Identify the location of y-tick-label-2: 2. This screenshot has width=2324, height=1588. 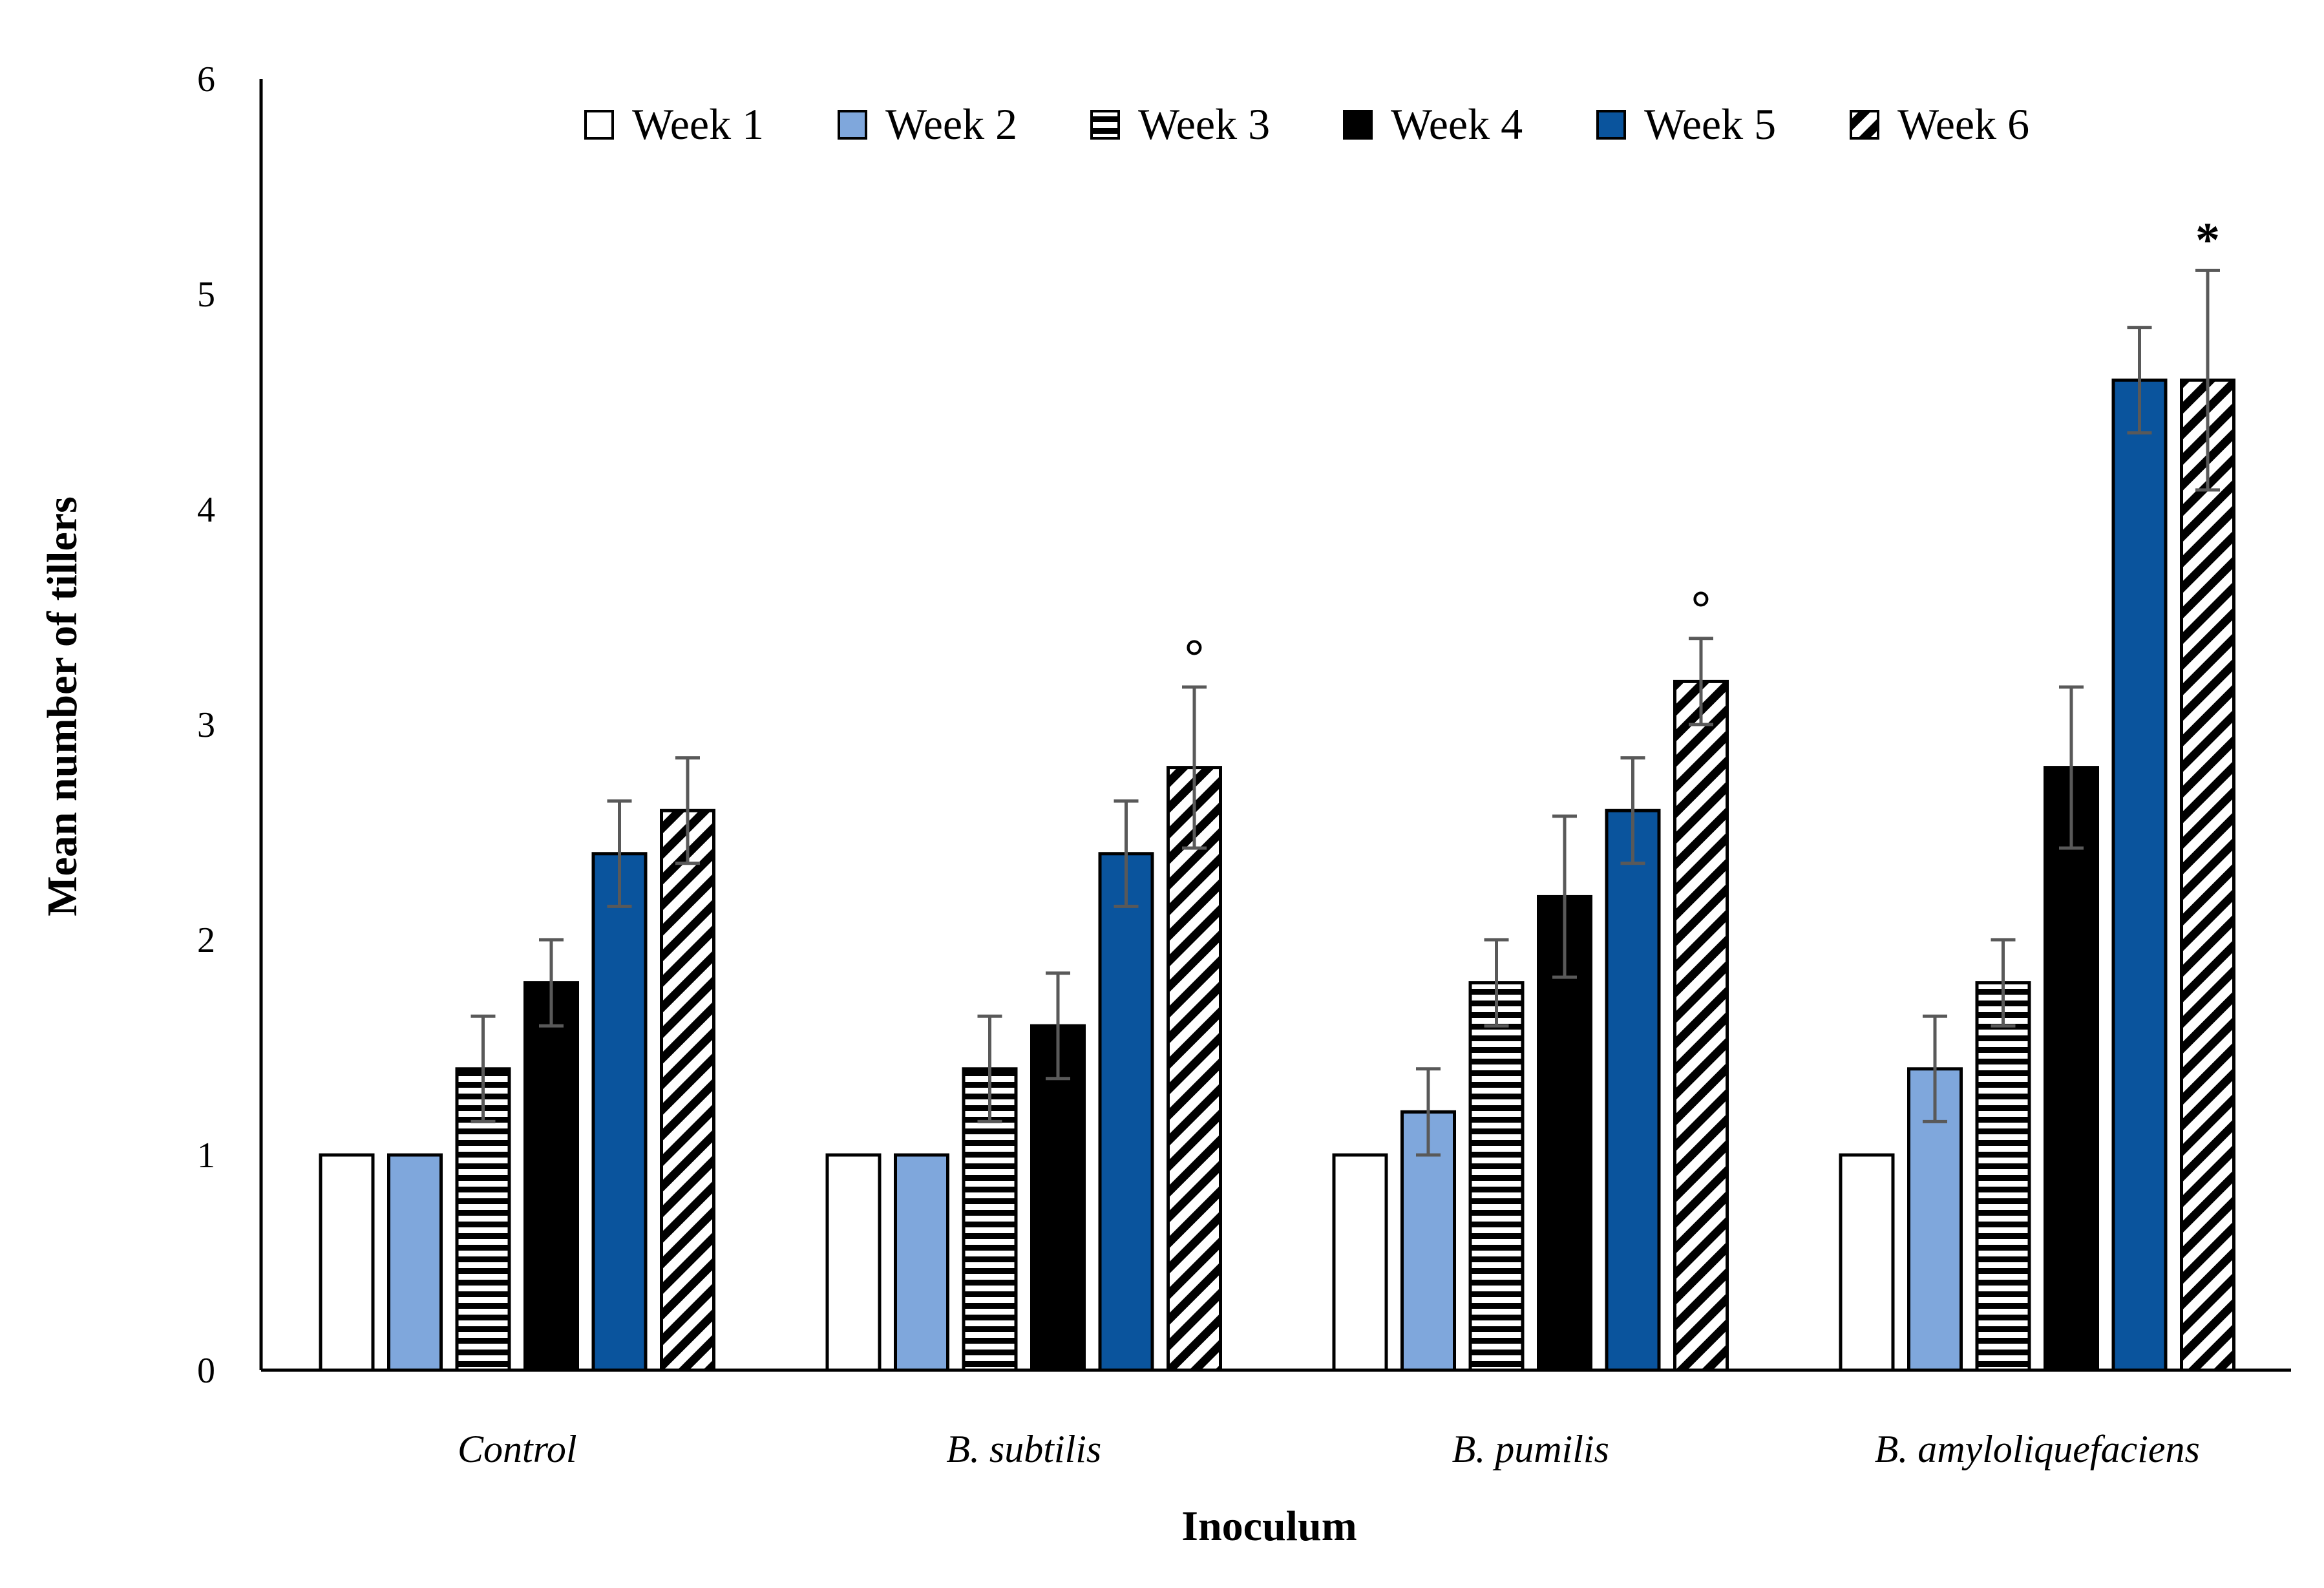
(206, 940).